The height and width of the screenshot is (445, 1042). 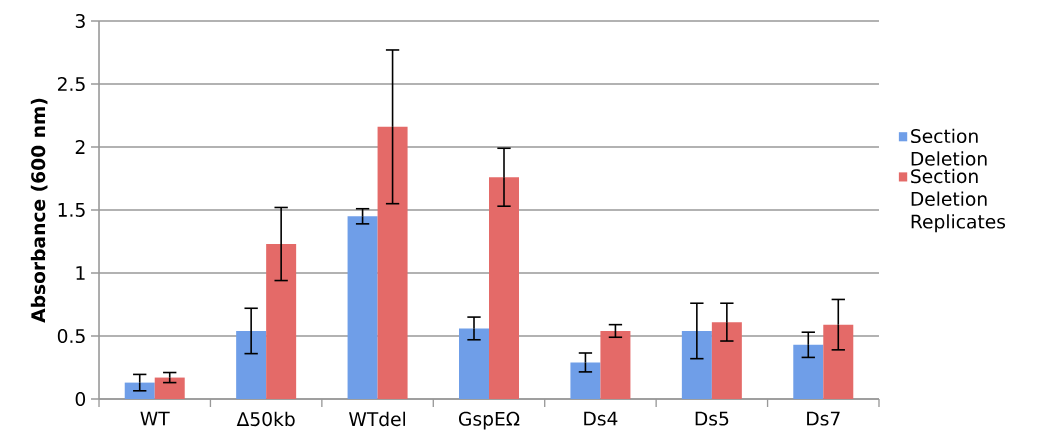 What do you see at coordinates (265, 419) in the screenshot?
I see `x-tick-label: Δ50kb` at bounding box center [265, 419].